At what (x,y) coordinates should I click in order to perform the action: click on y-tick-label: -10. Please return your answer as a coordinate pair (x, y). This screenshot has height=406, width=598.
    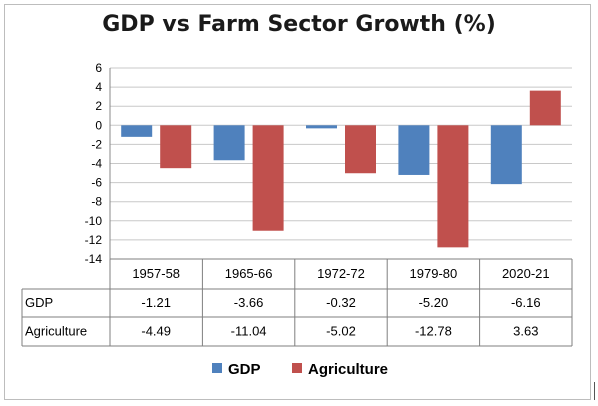
    Looking at the image, I should click on (94, 221).